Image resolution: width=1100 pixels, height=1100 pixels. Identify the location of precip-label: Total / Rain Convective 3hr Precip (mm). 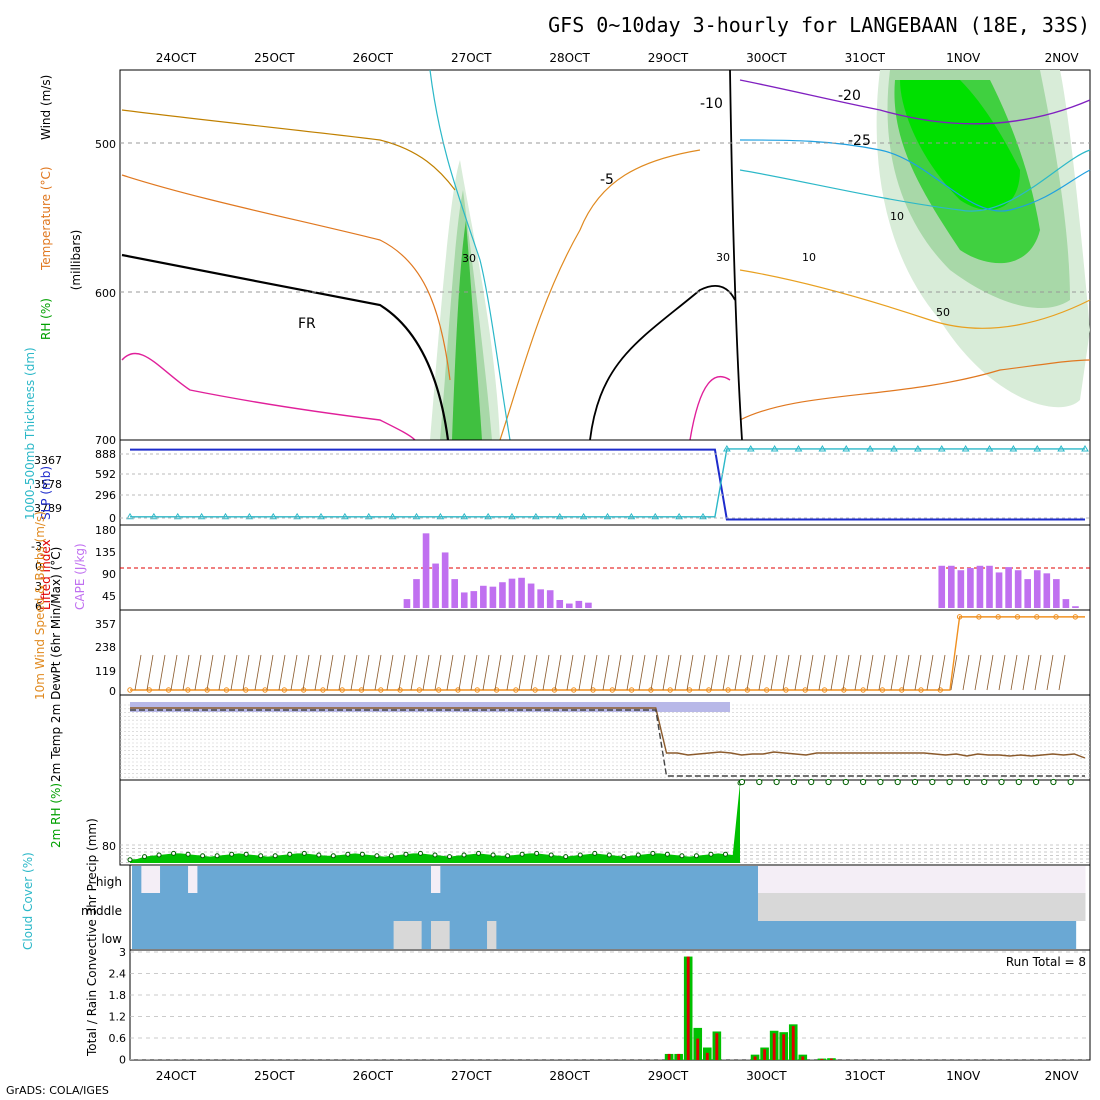
(92, 937).